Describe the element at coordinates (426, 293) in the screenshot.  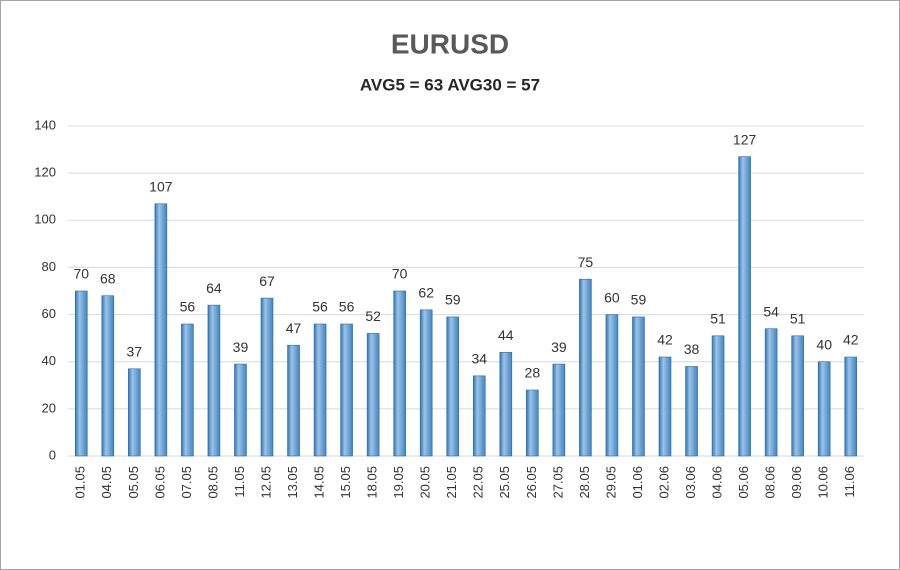
I see `data-label: 62` at that location.